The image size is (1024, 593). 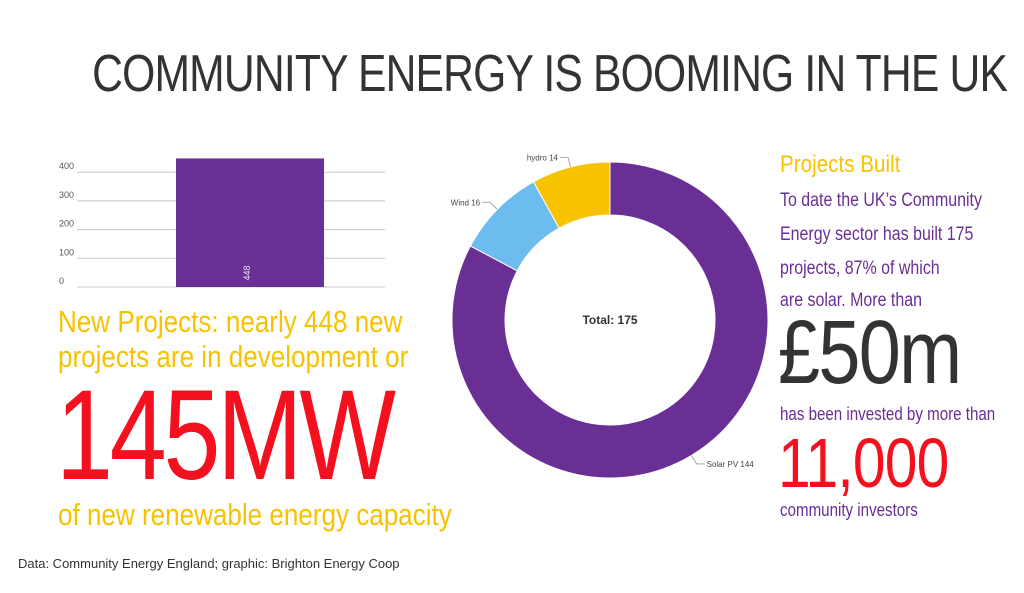 I want to click on capacity-figure: 145MW, so click(x=226, y=435).